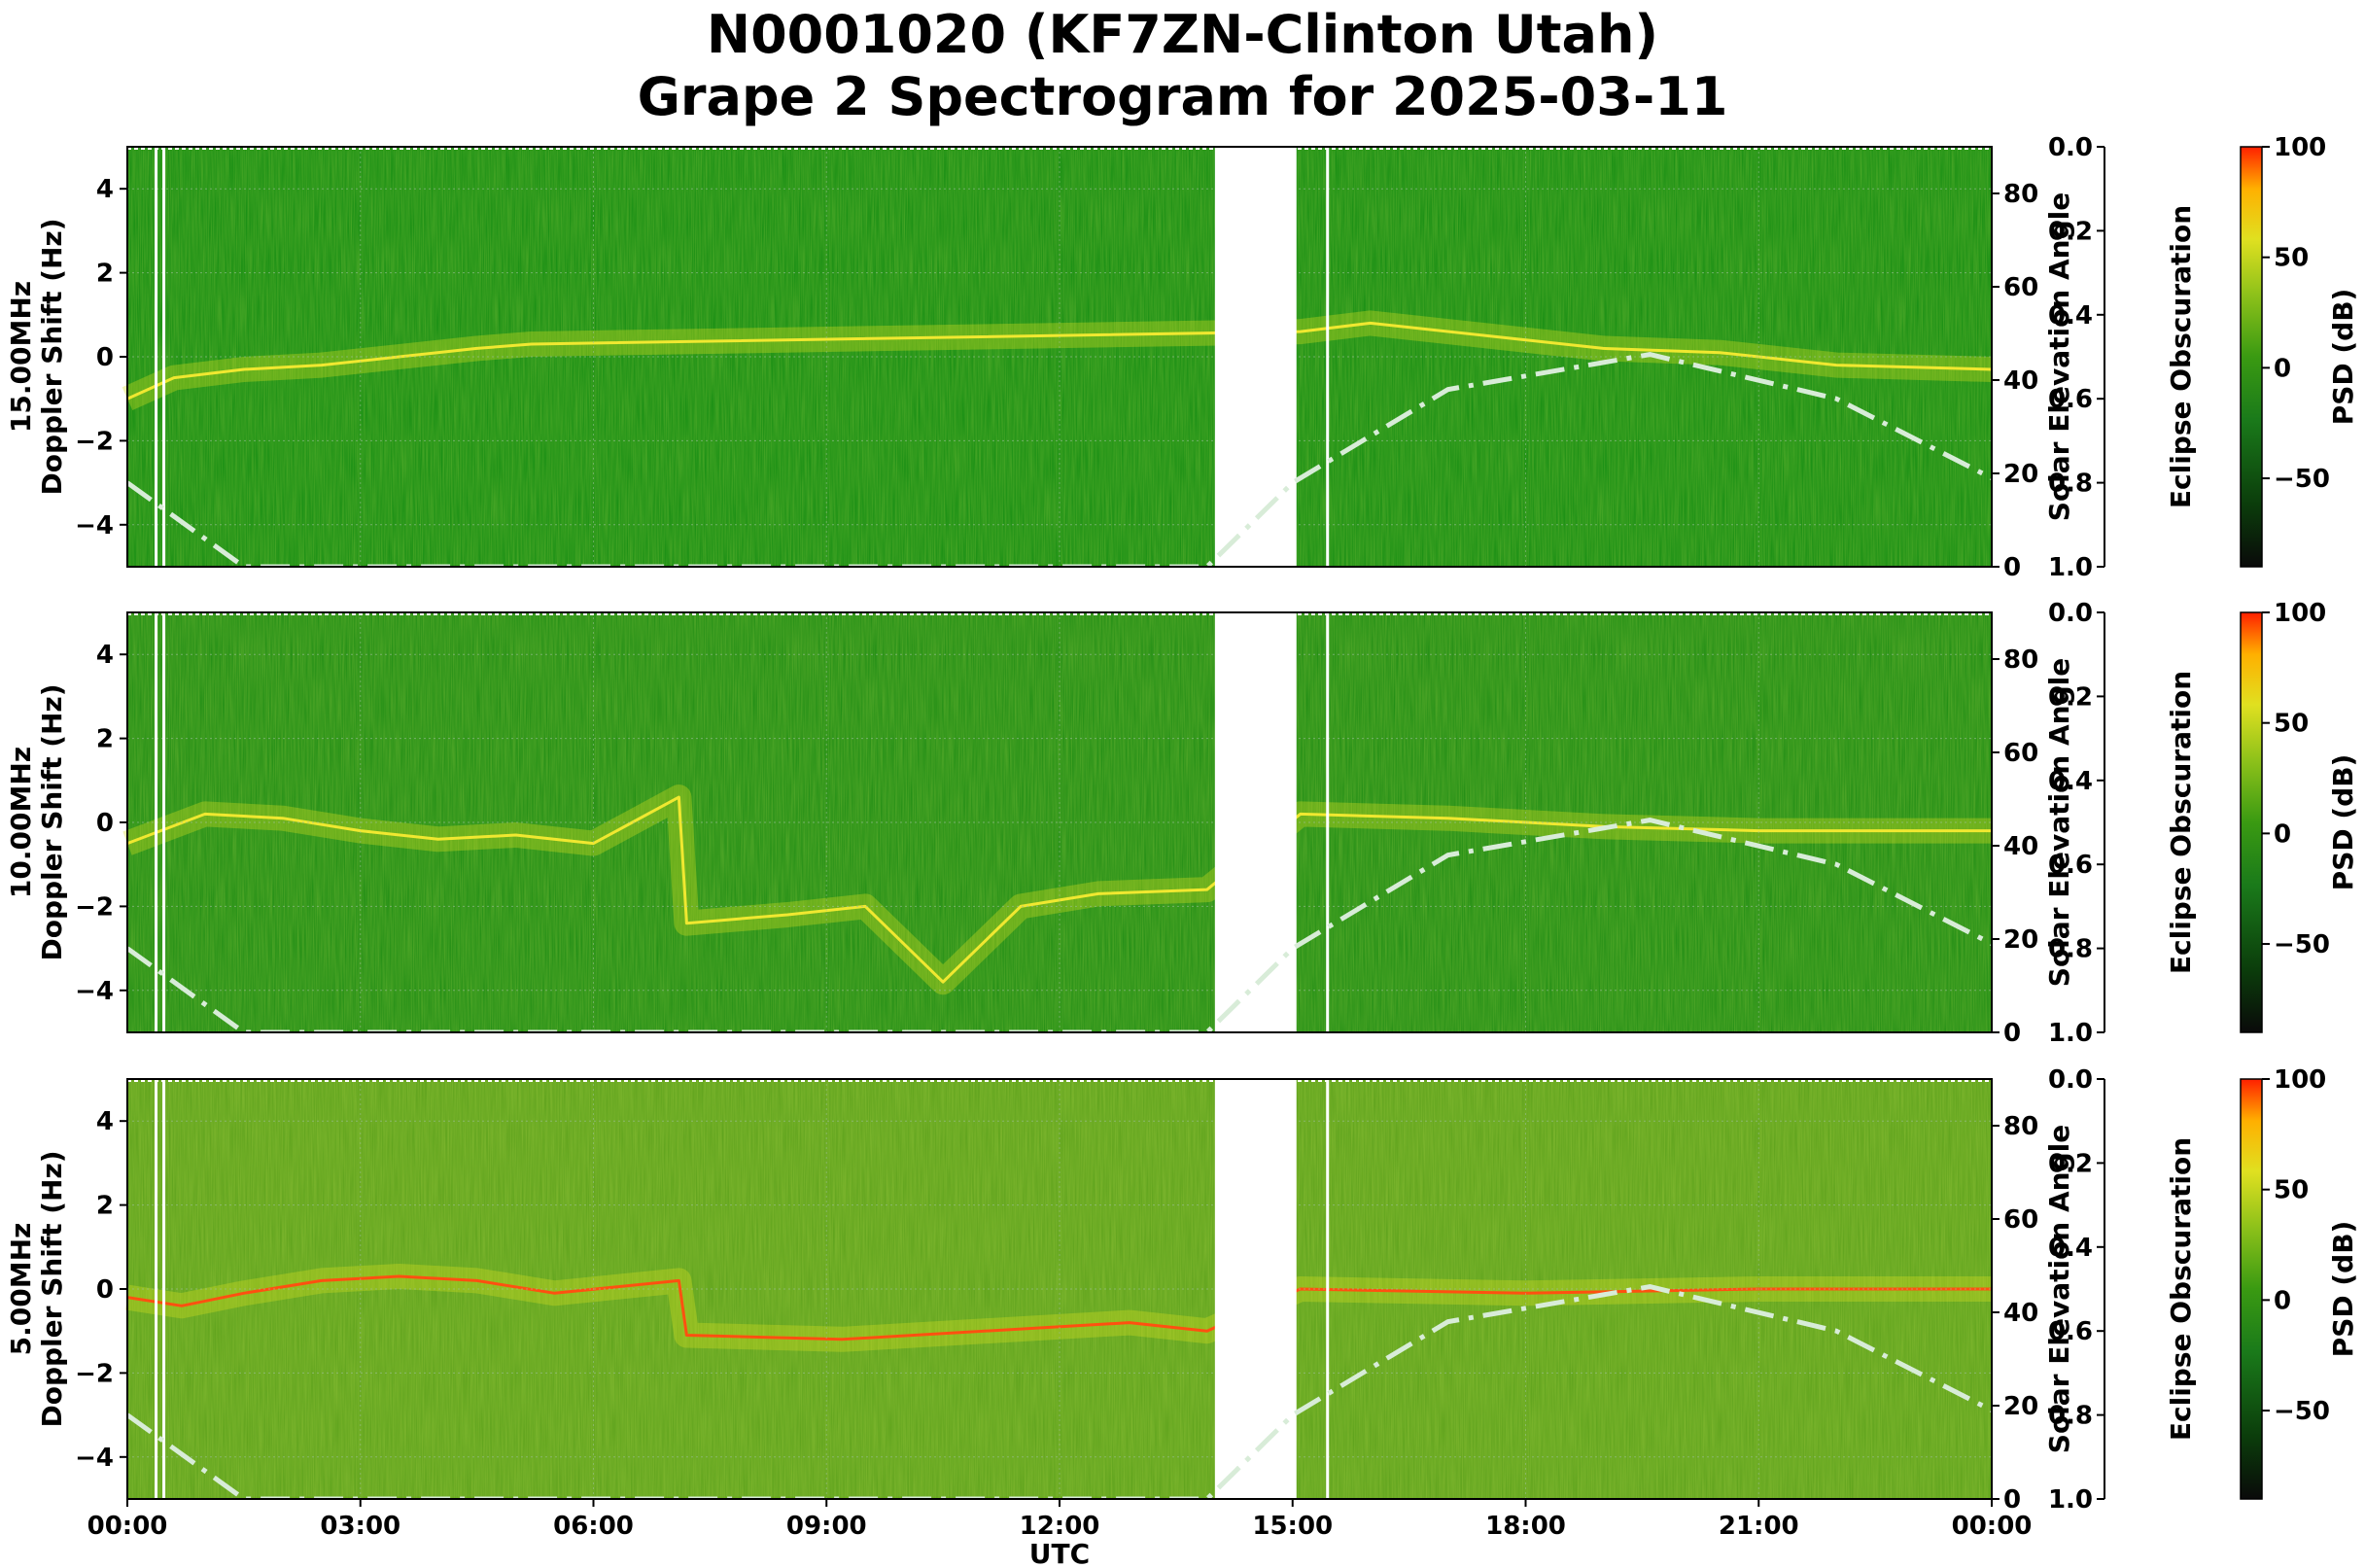  Describe the element at coordinates (1060, 1526) in the screenshot. I see `x-tick-label: 12:00` at that location.